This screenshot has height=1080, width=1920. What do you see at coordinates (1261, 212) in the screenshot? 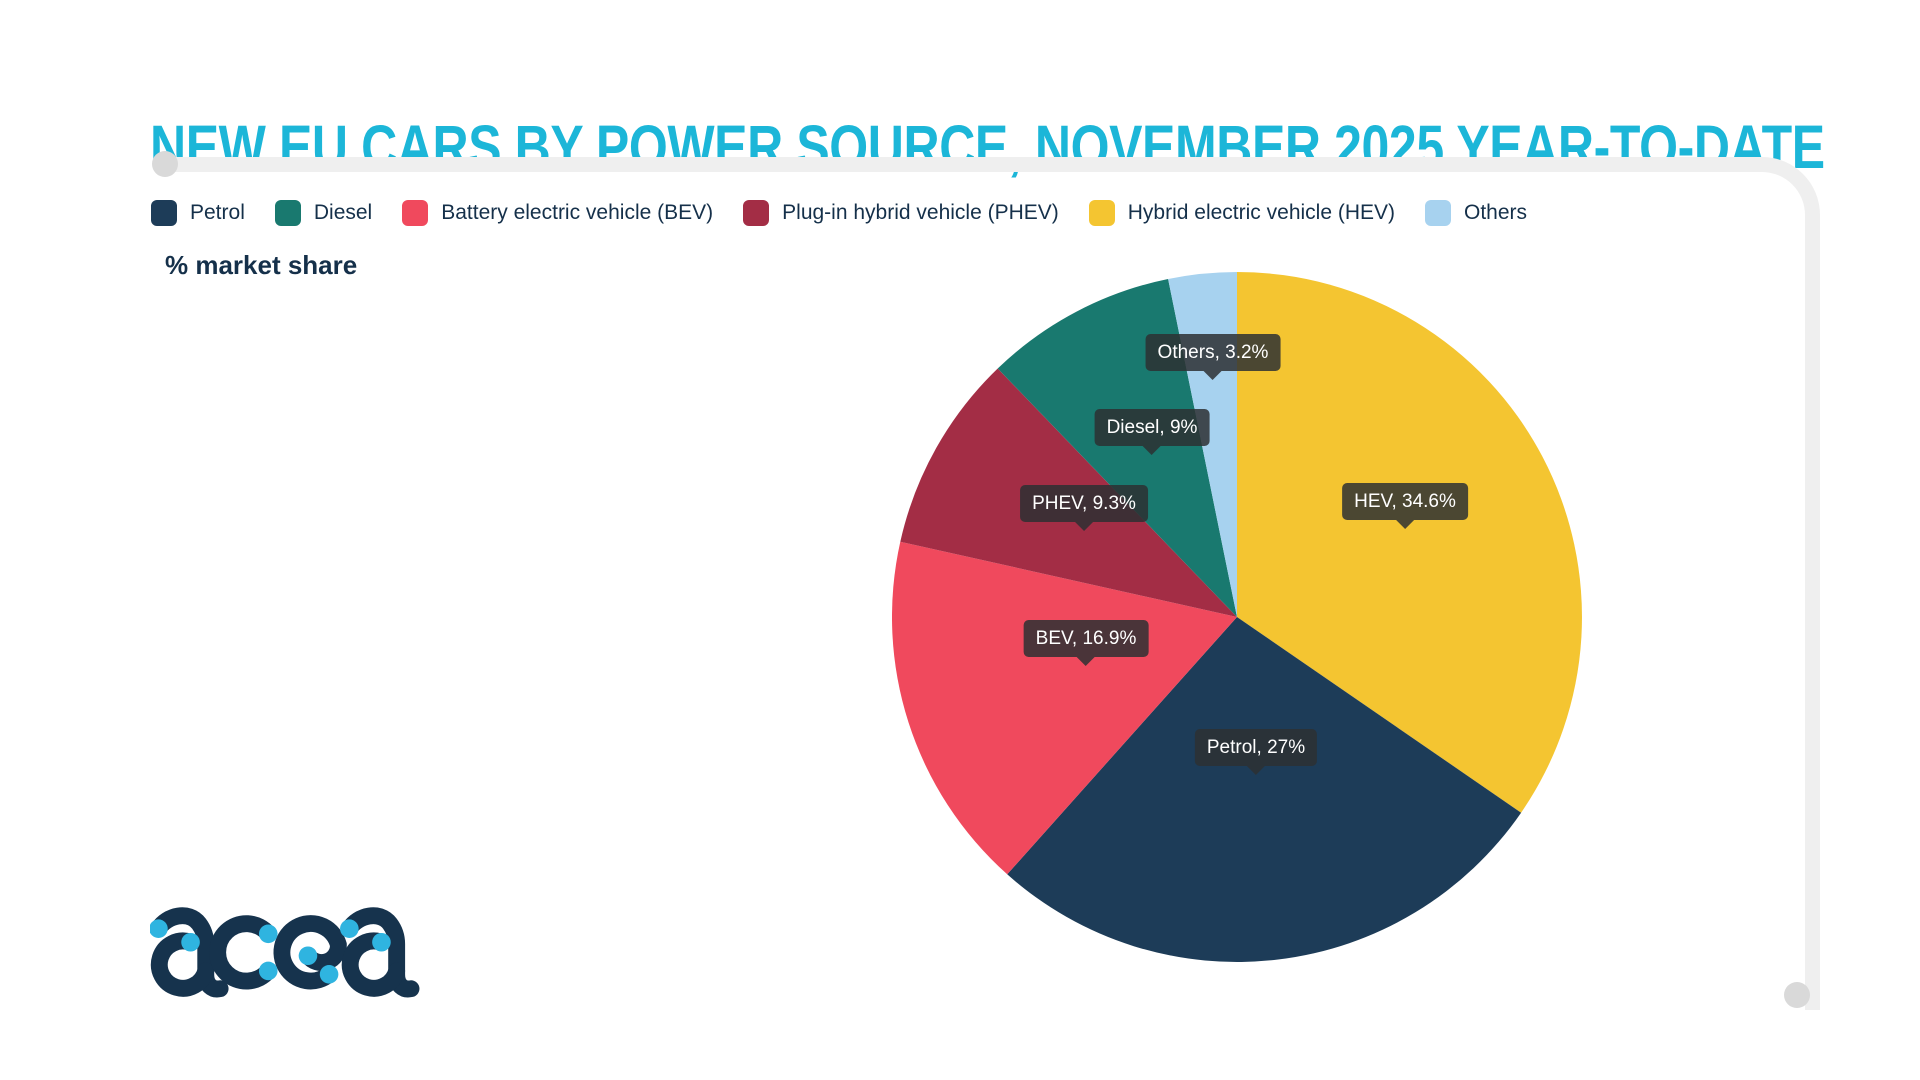
I see `legend-label: Hybrid electric vehicle (HEV)` at bounding box center [1261, 212].